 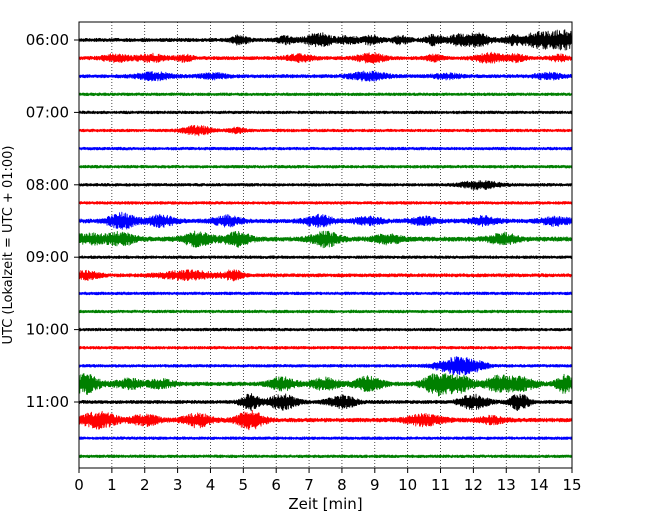 What do you see at coordinates (276, 485) in the screenshot?
I see `x-tick-label: 6` at bounding box center [276, 485].